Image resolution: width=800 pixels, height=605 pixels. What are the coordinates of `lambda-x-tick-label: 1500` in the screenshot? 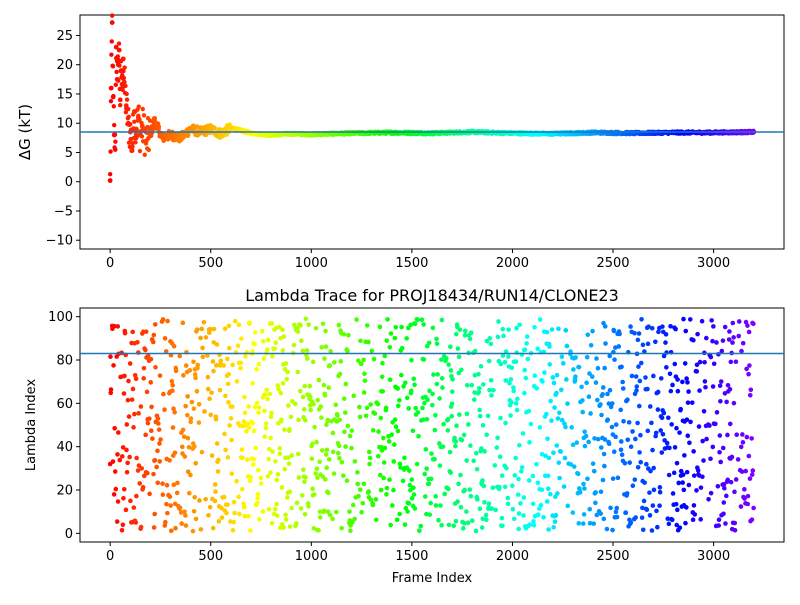 It's located at (411, 556).